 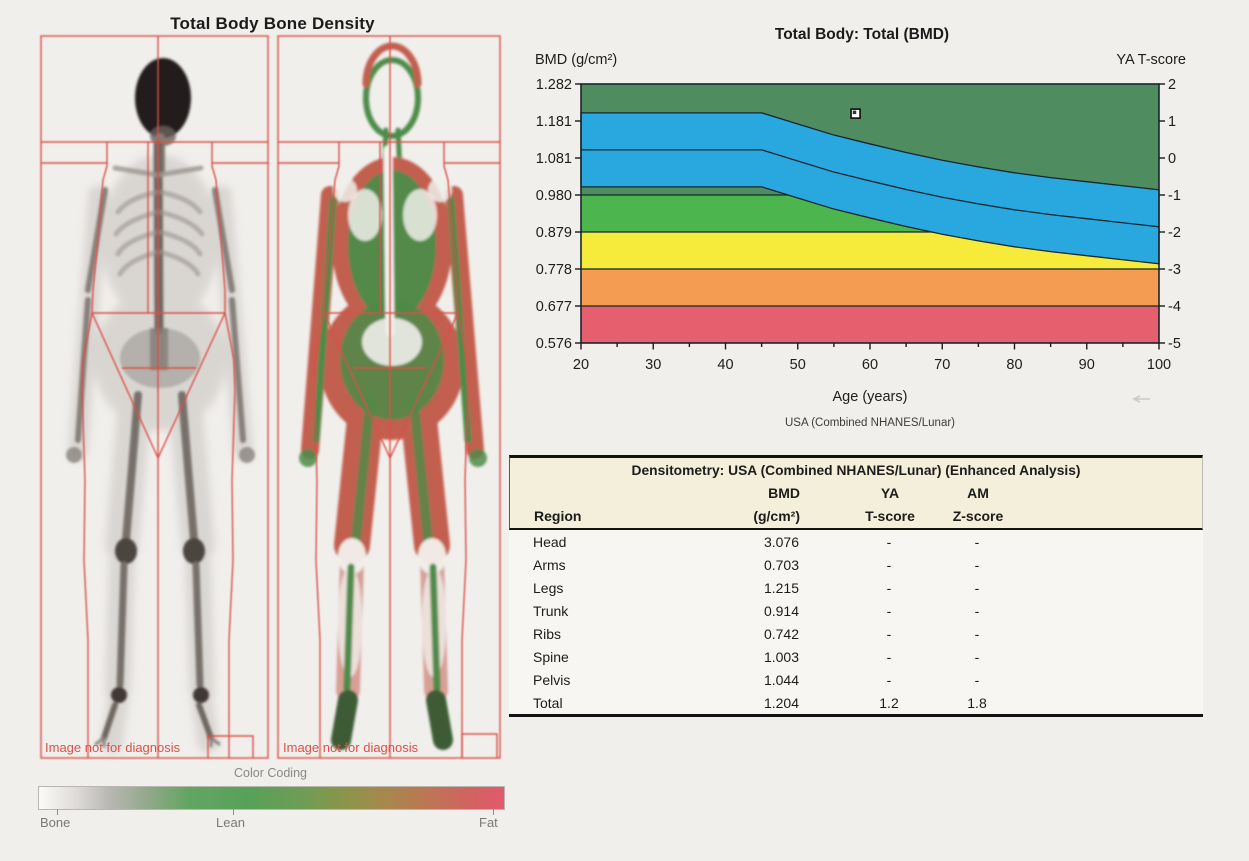 What do you see at coordinates (230, 822) in the screenshot?
I see `lean-label: Lean` at bounding box center [230, 822].